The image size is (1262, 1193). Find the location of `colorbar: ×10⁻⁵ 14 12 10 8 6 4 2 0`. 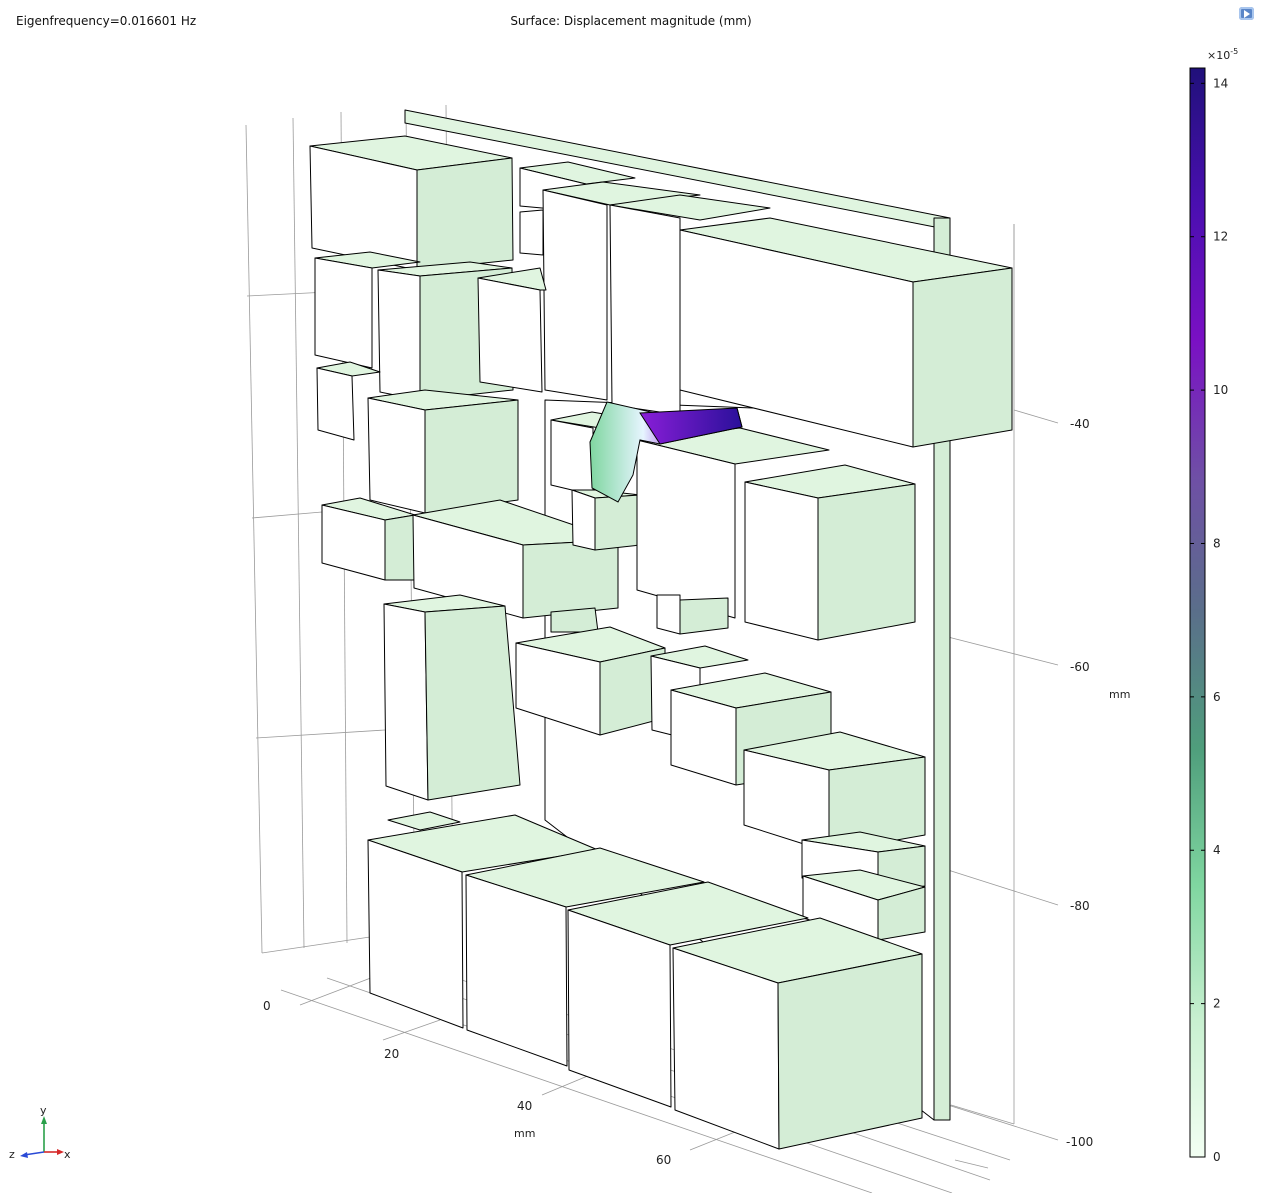

colorbar: ×10⁻⁵ 14 12 10 8 6 4 2 0 is located at coordinates (1213, 605).